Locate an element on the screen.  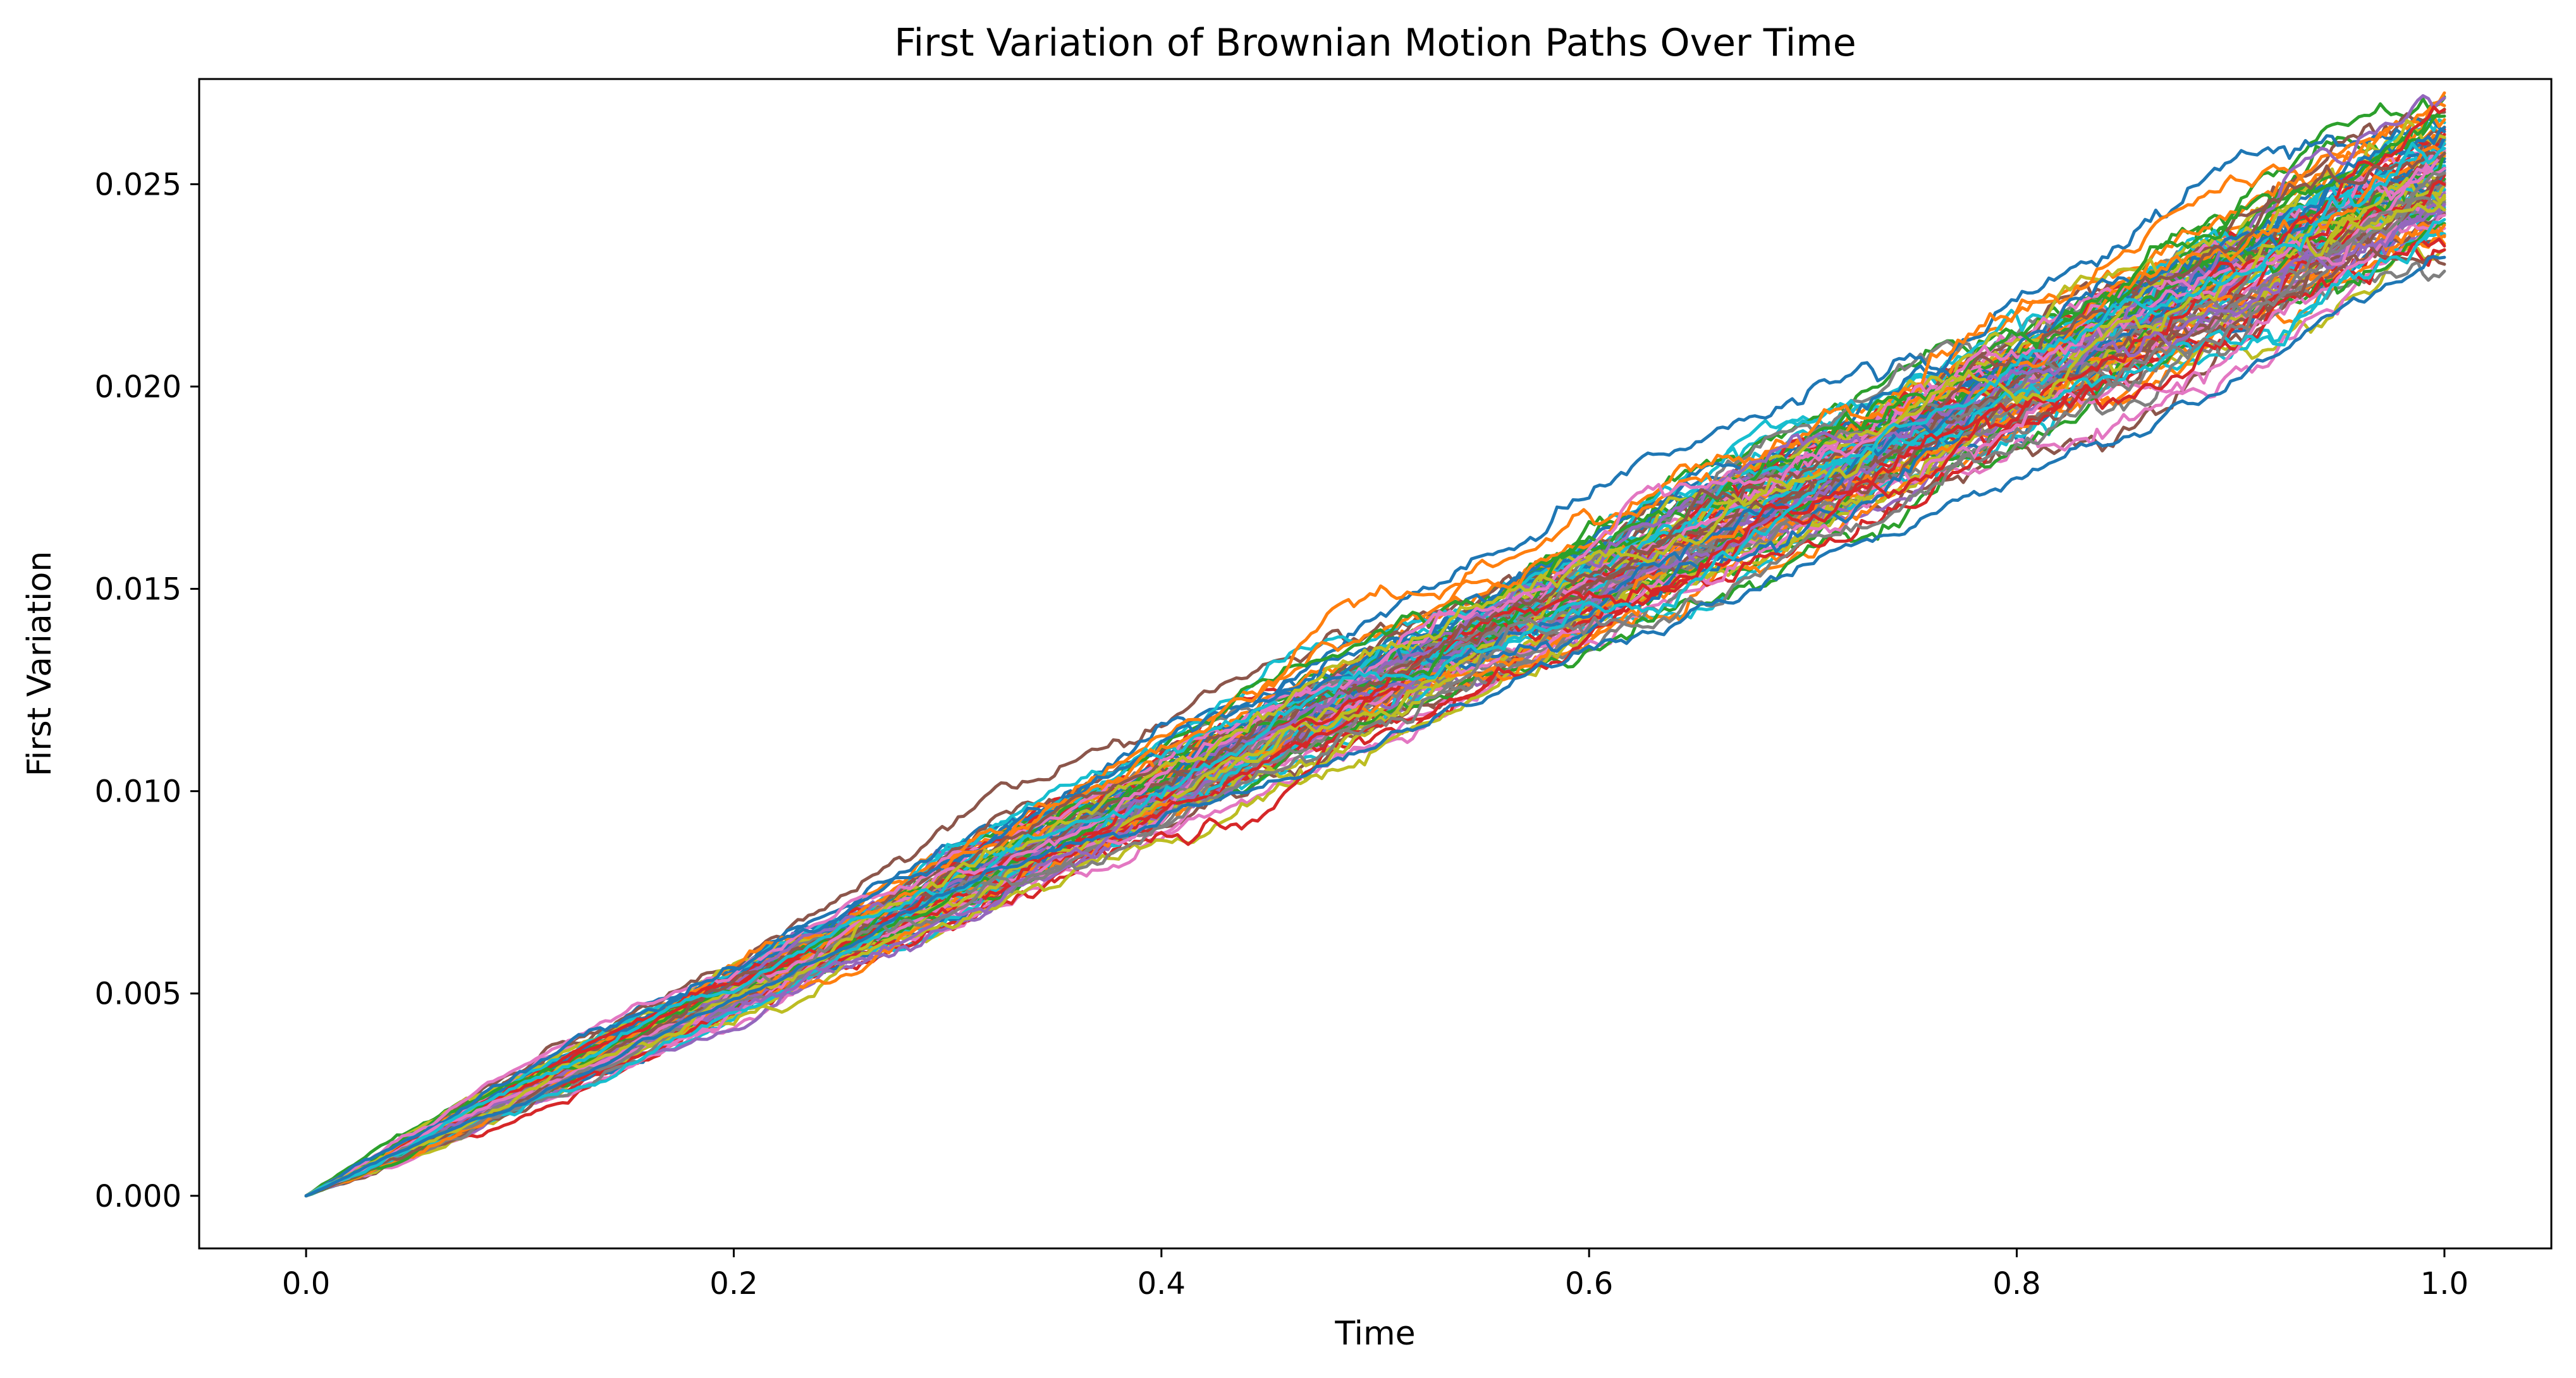
y-axis-label: First Variation is located at coordinates (40, 664).